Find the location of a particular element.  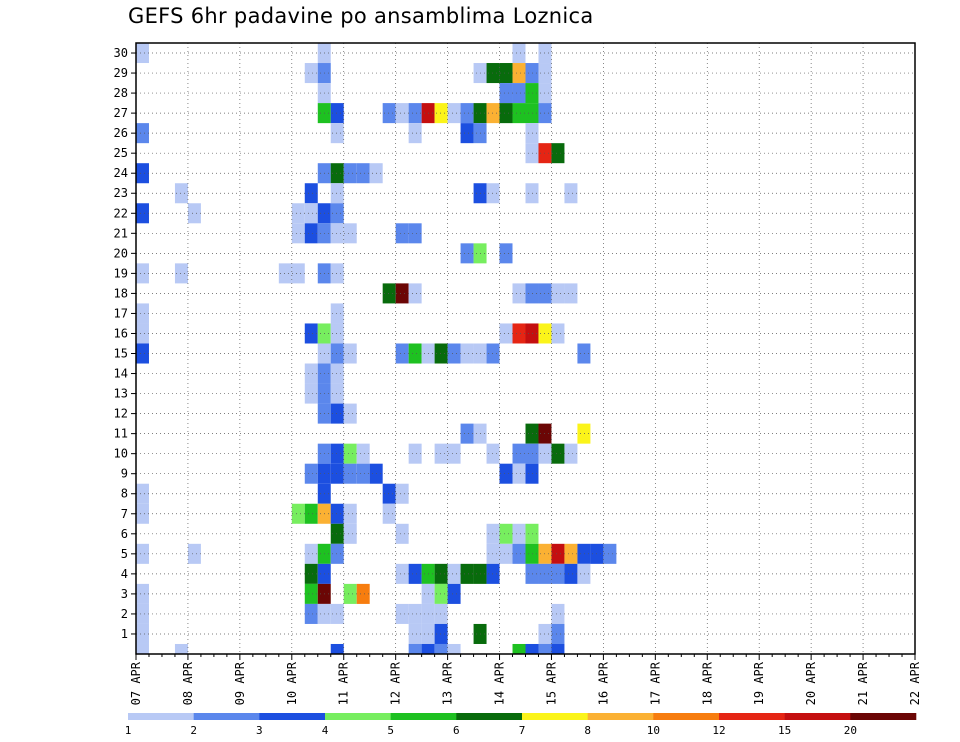

colorbar-label: 10 is located at coordinates (653, 730).